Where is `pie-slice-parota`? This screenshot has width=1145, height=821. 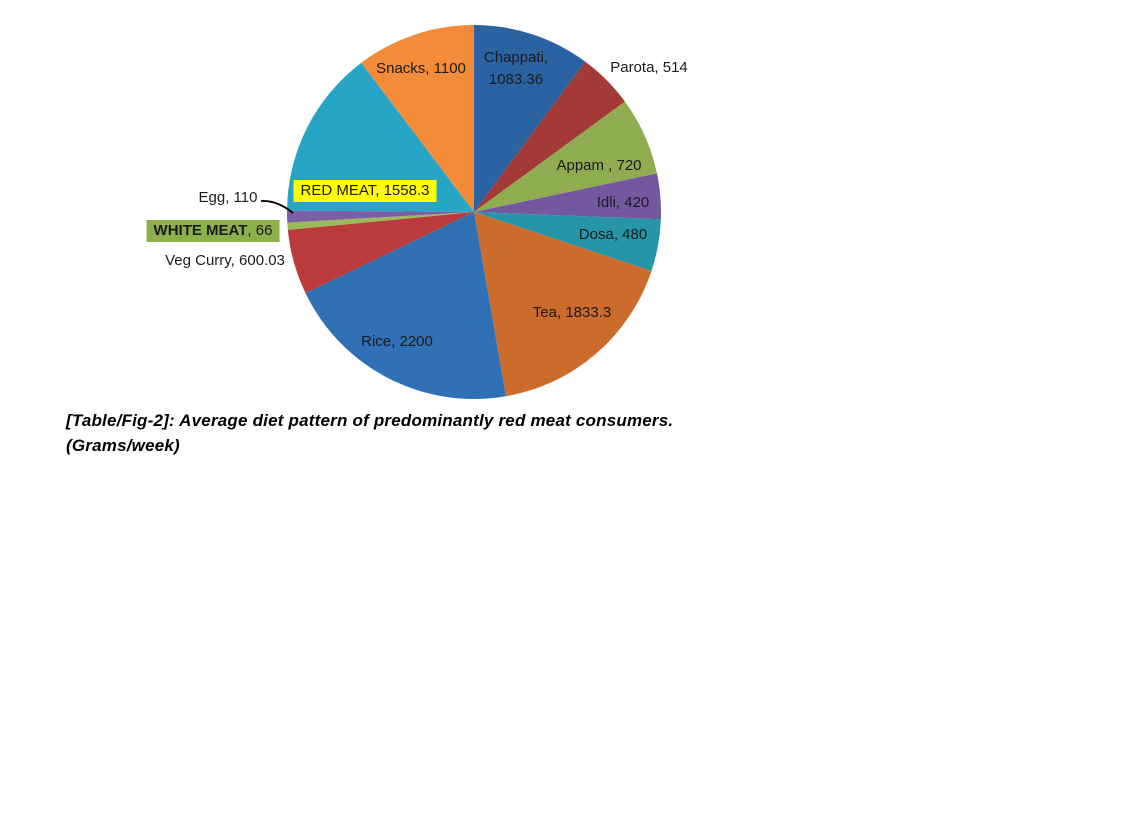
pie-slice-parota is located at coordinates (549, 137).